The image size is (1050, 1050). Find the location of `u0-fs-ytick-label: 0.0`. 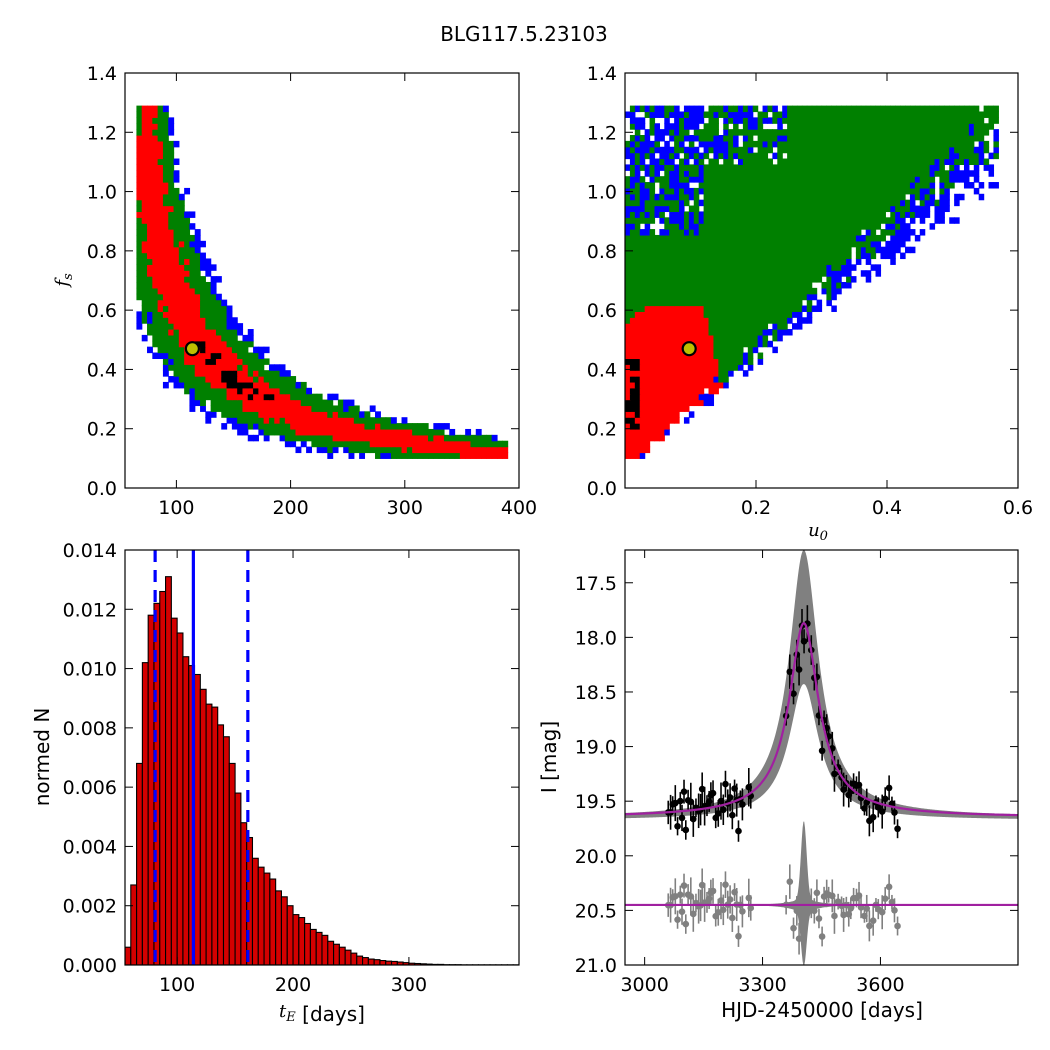

u0-fs-ytick-label: 0.0 is located at coordinates (602, 489).